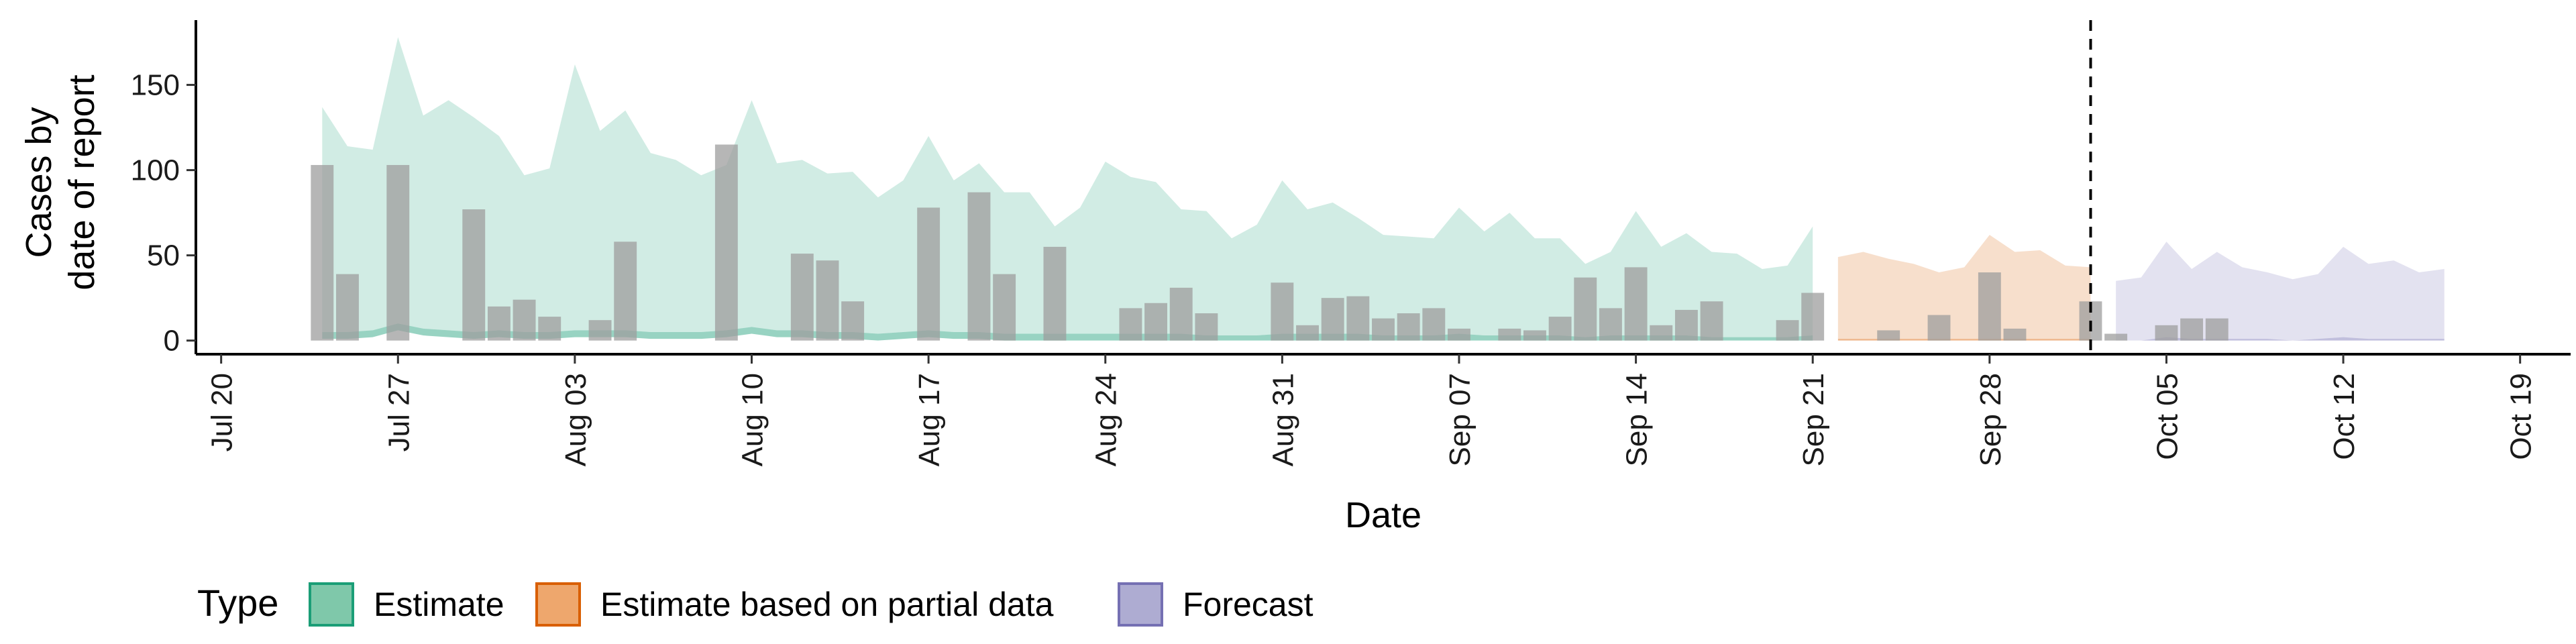 The height and width of the screenshot is (644, 2576). What do you see at coordinates (1964, 340) in the screenshot?
I see `estimate-based-on-partial-data-ribbon-inner` at bounding box center [1964, 340].